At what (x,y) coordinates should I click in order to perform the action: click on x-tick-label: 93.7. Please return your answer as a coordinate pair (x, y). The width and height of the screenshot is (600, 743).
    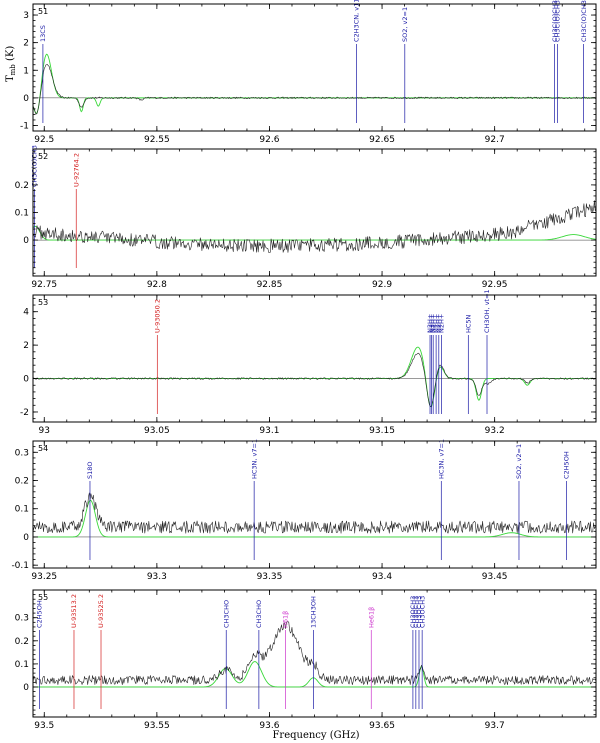
    Looking at the image, I should click on (495, 726).